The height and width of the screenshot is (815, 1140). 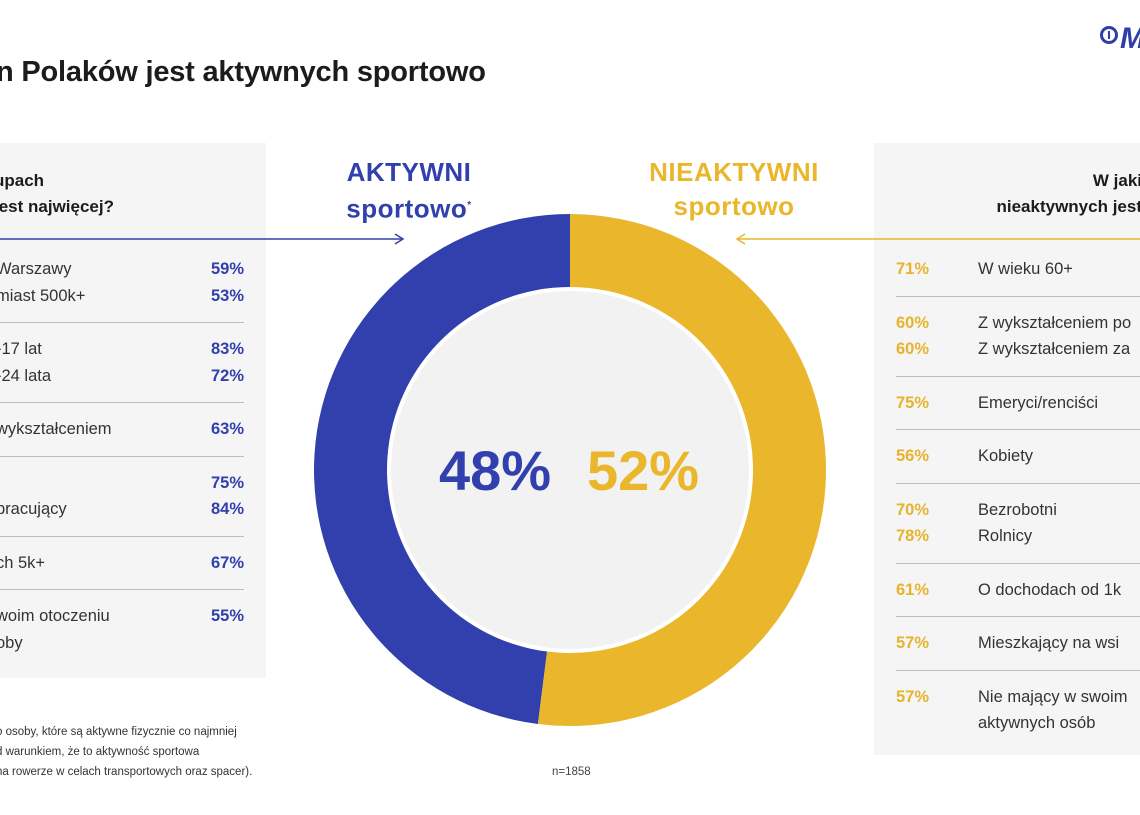 I want to click on group-percent: 67%, so click(x=227, y=562).